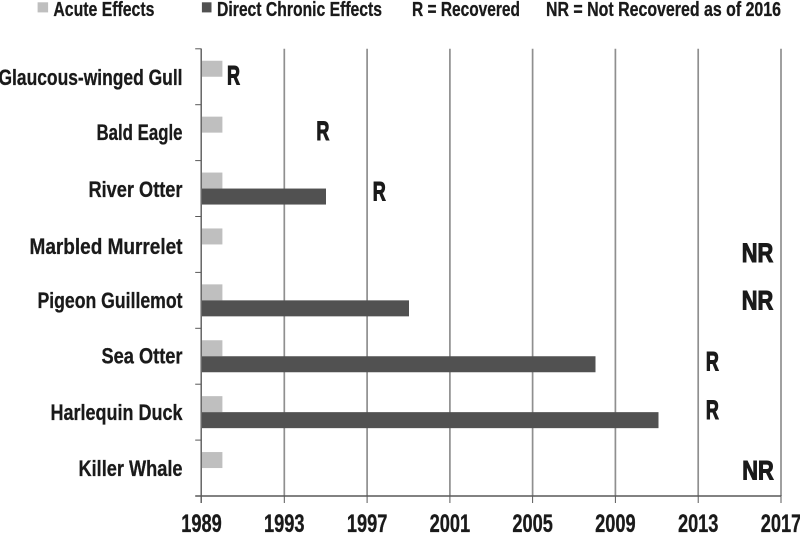  Describe the element at coordinates (201, 521) in the screenshot. I see `svg-text: 1989` at that location.